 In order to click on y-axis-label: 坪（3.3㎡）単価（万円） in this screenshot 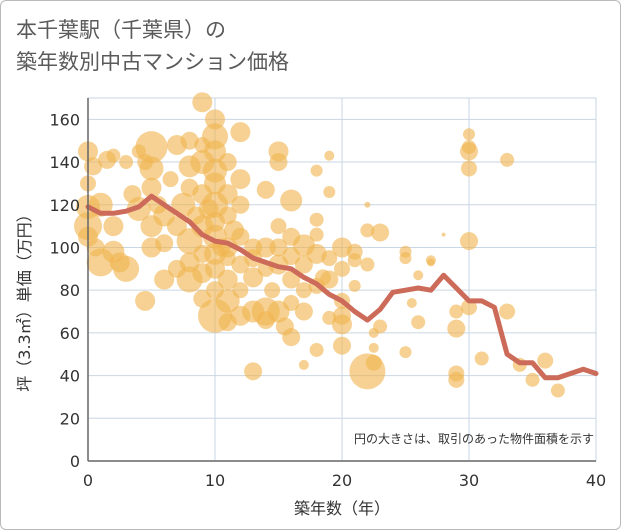, I will do `click(24, 298)`.